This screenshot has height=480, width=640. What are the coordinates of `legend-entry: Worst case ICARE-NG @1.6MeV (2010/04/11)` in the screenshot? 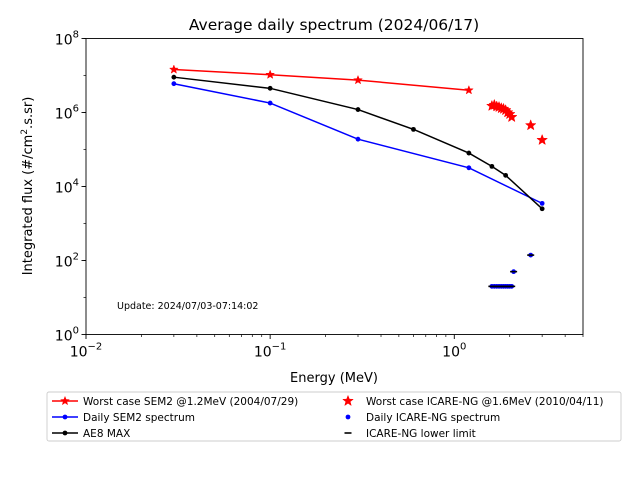 It's located at (473, 401).